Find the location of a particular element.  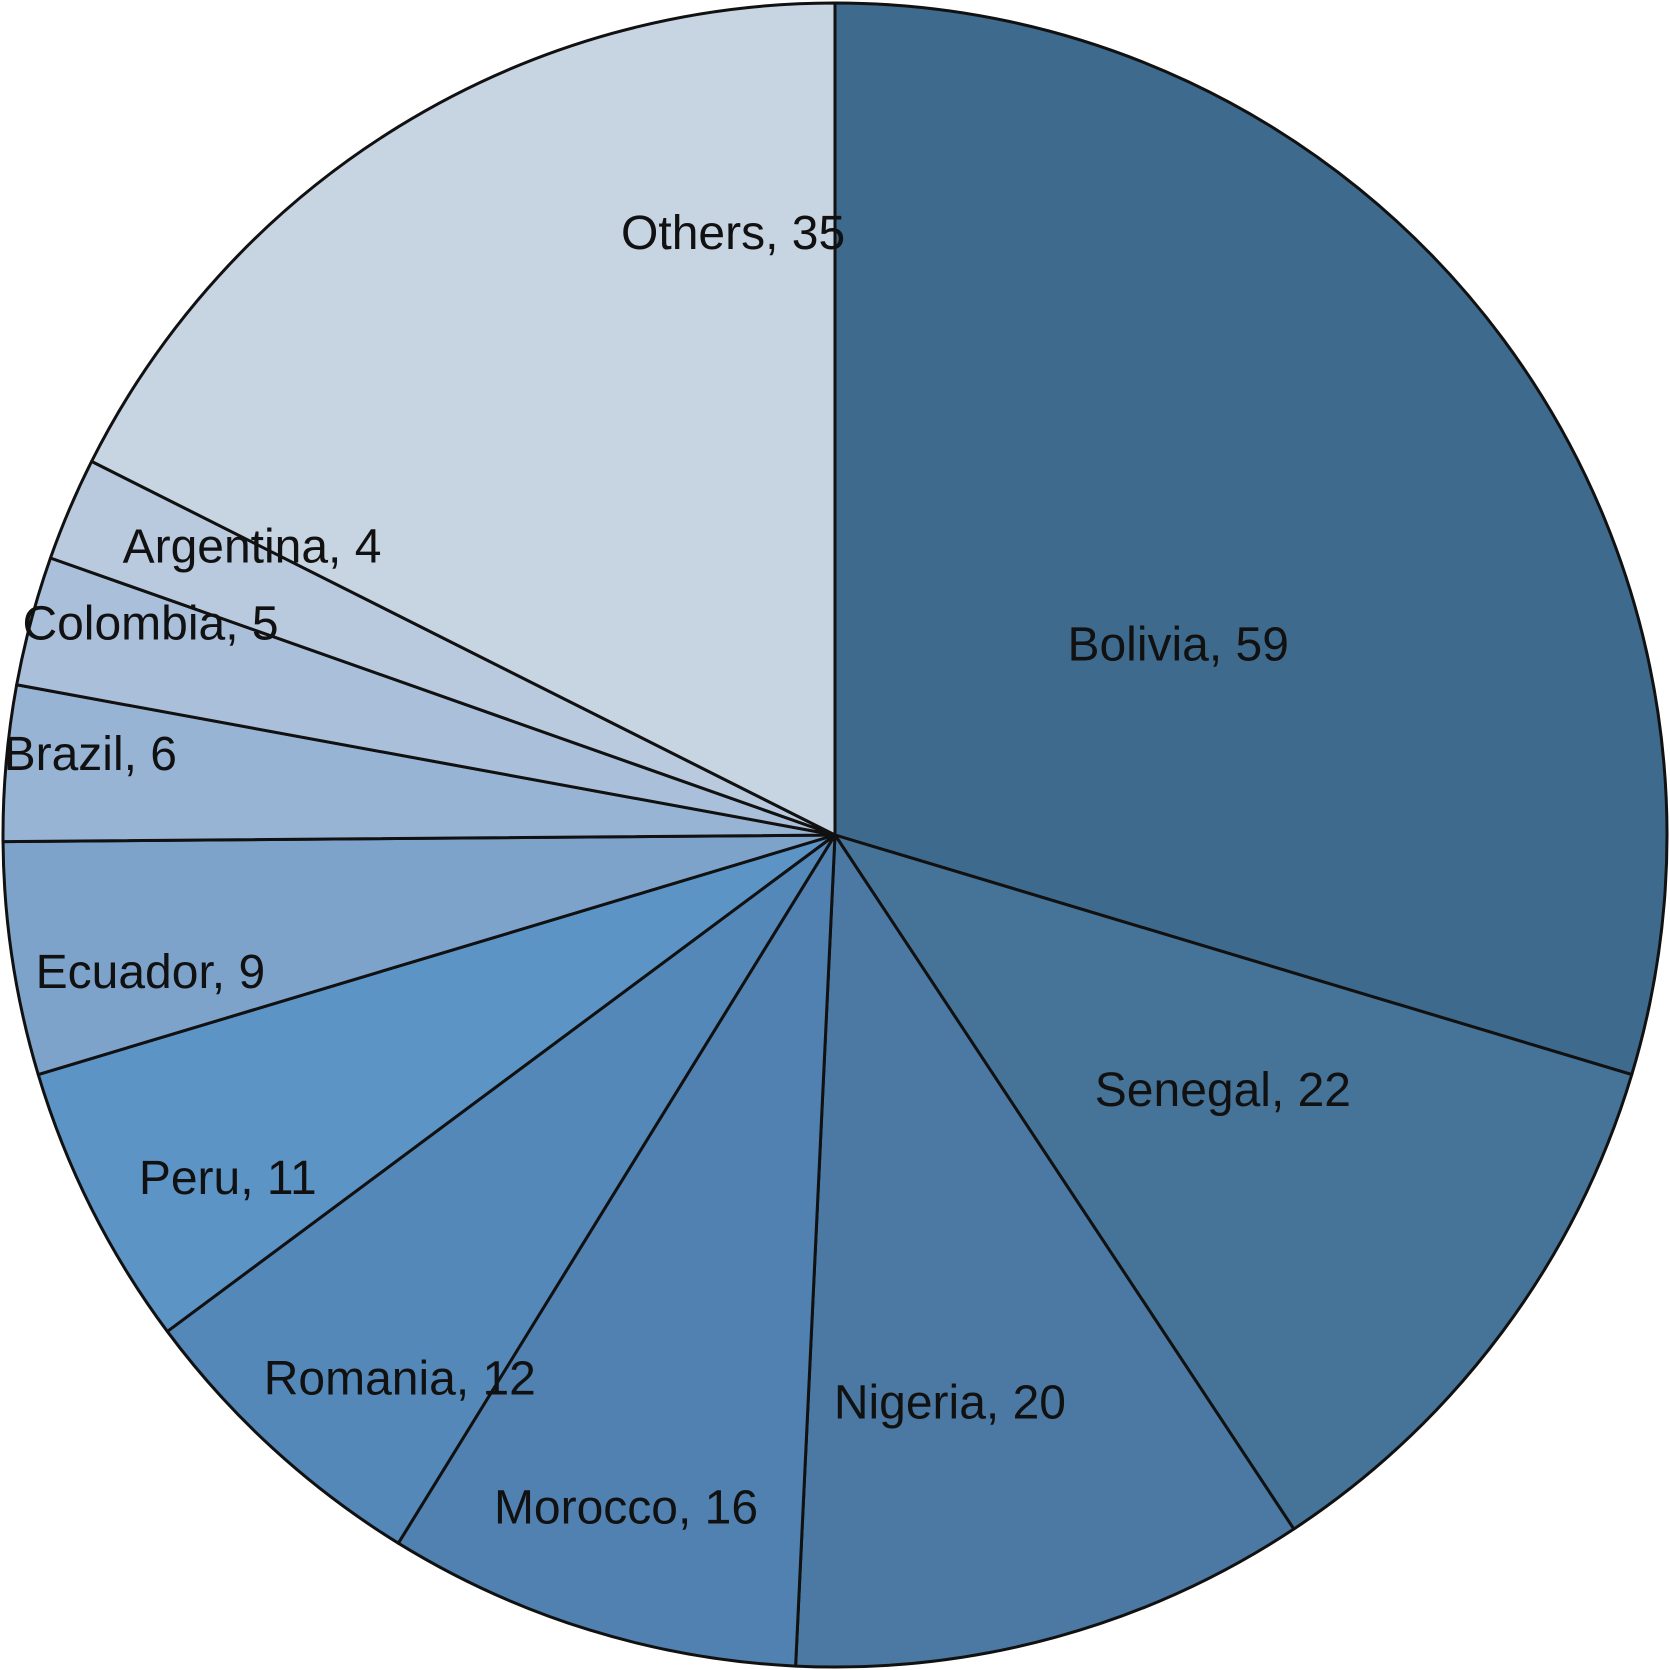

pie-label-bolivia: Bolivia, 59 is located at coordinates (1177, 644).